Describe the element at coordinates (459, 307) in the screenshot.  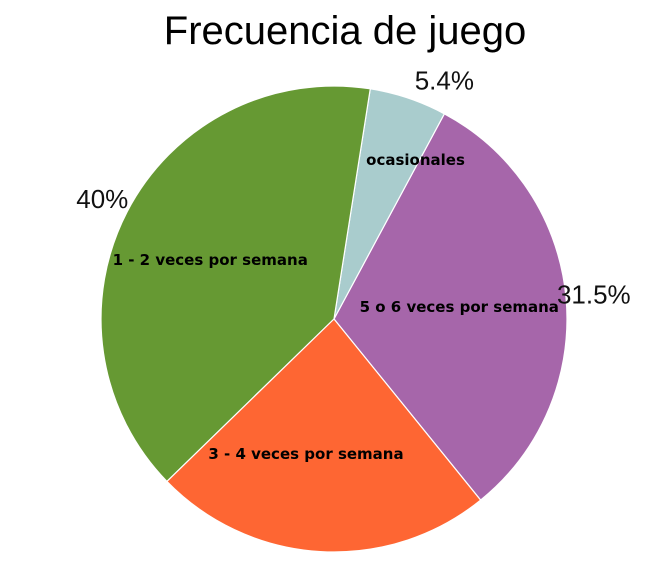
I see `slice-label-5-o-6-veces-por-semana: 5 o 6 veces por semana` at that location.